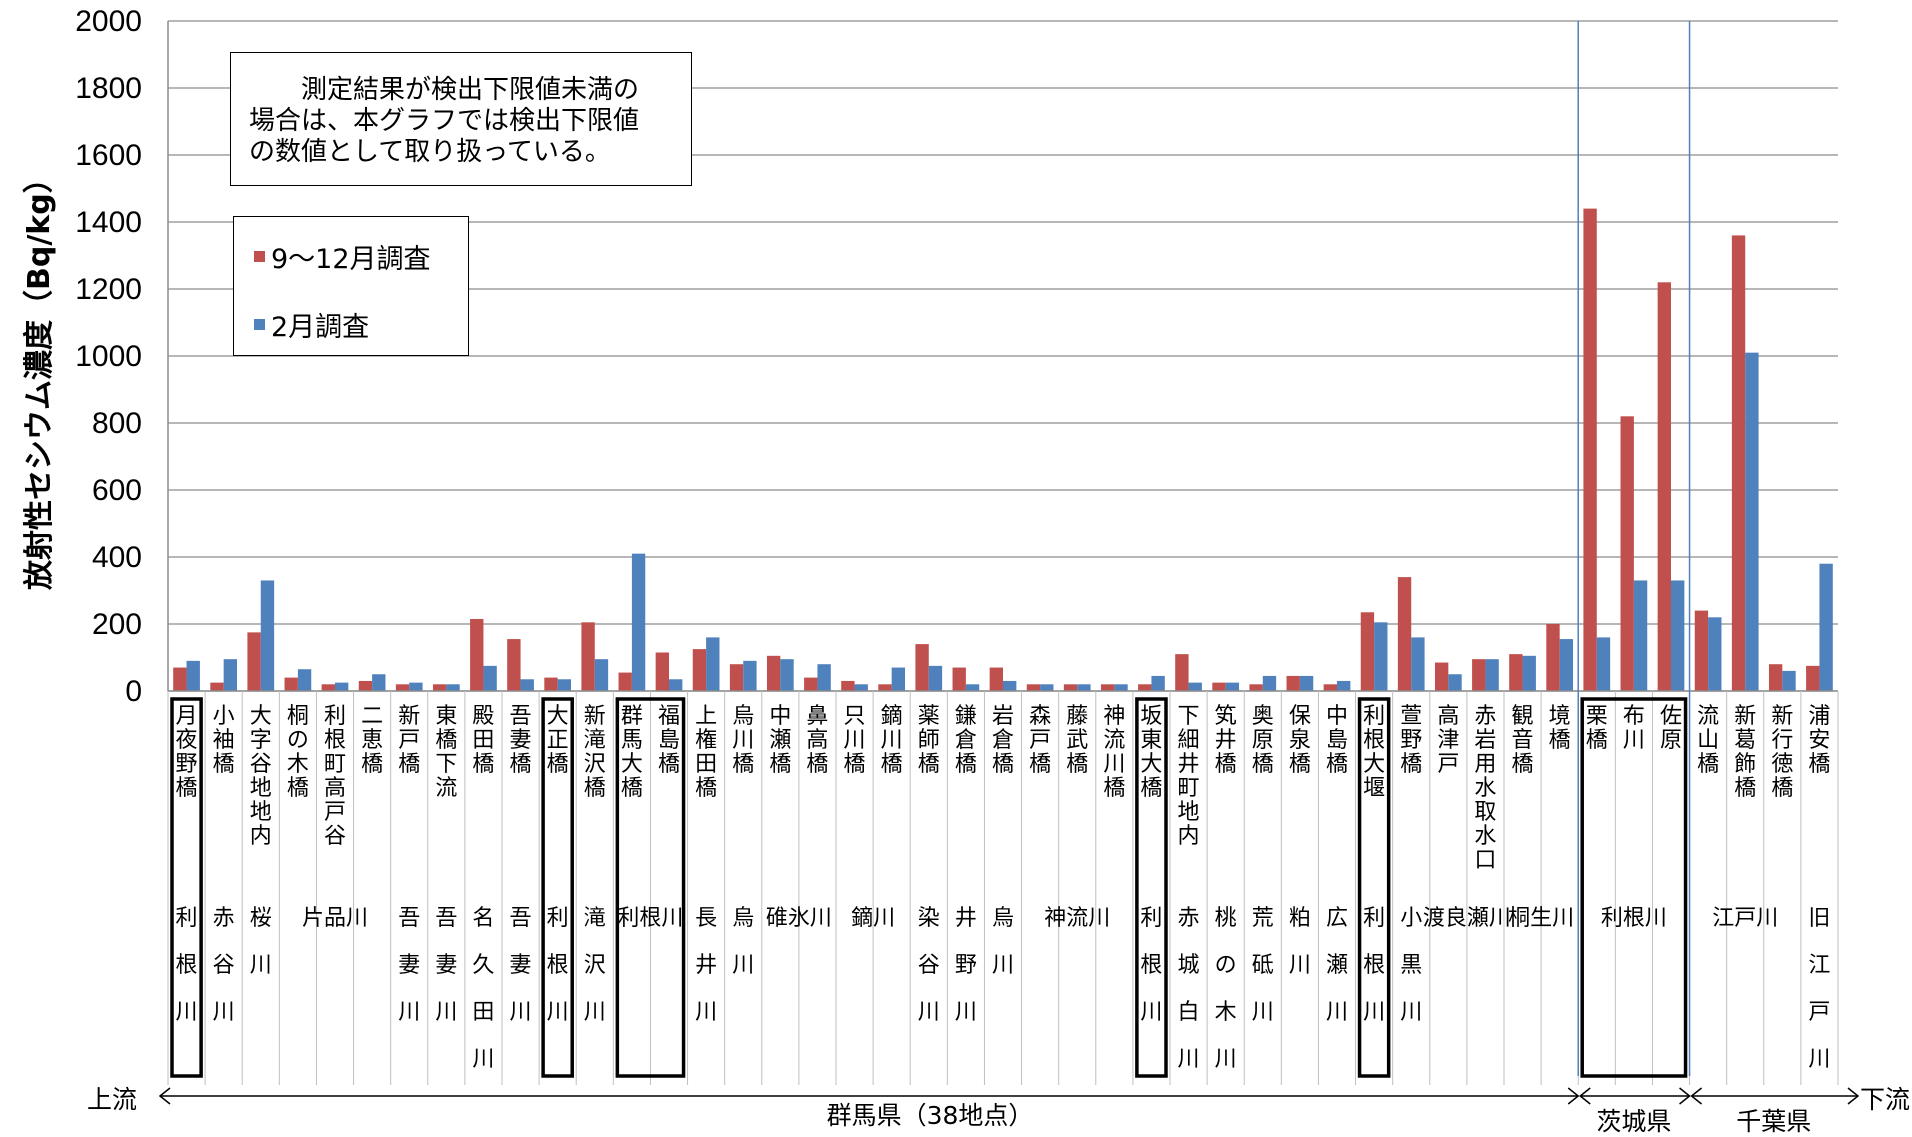  What do you see at coordinates (261, 942) in the screenshot?
I see `river-label: 桜川` at bounding box center [261, 942].